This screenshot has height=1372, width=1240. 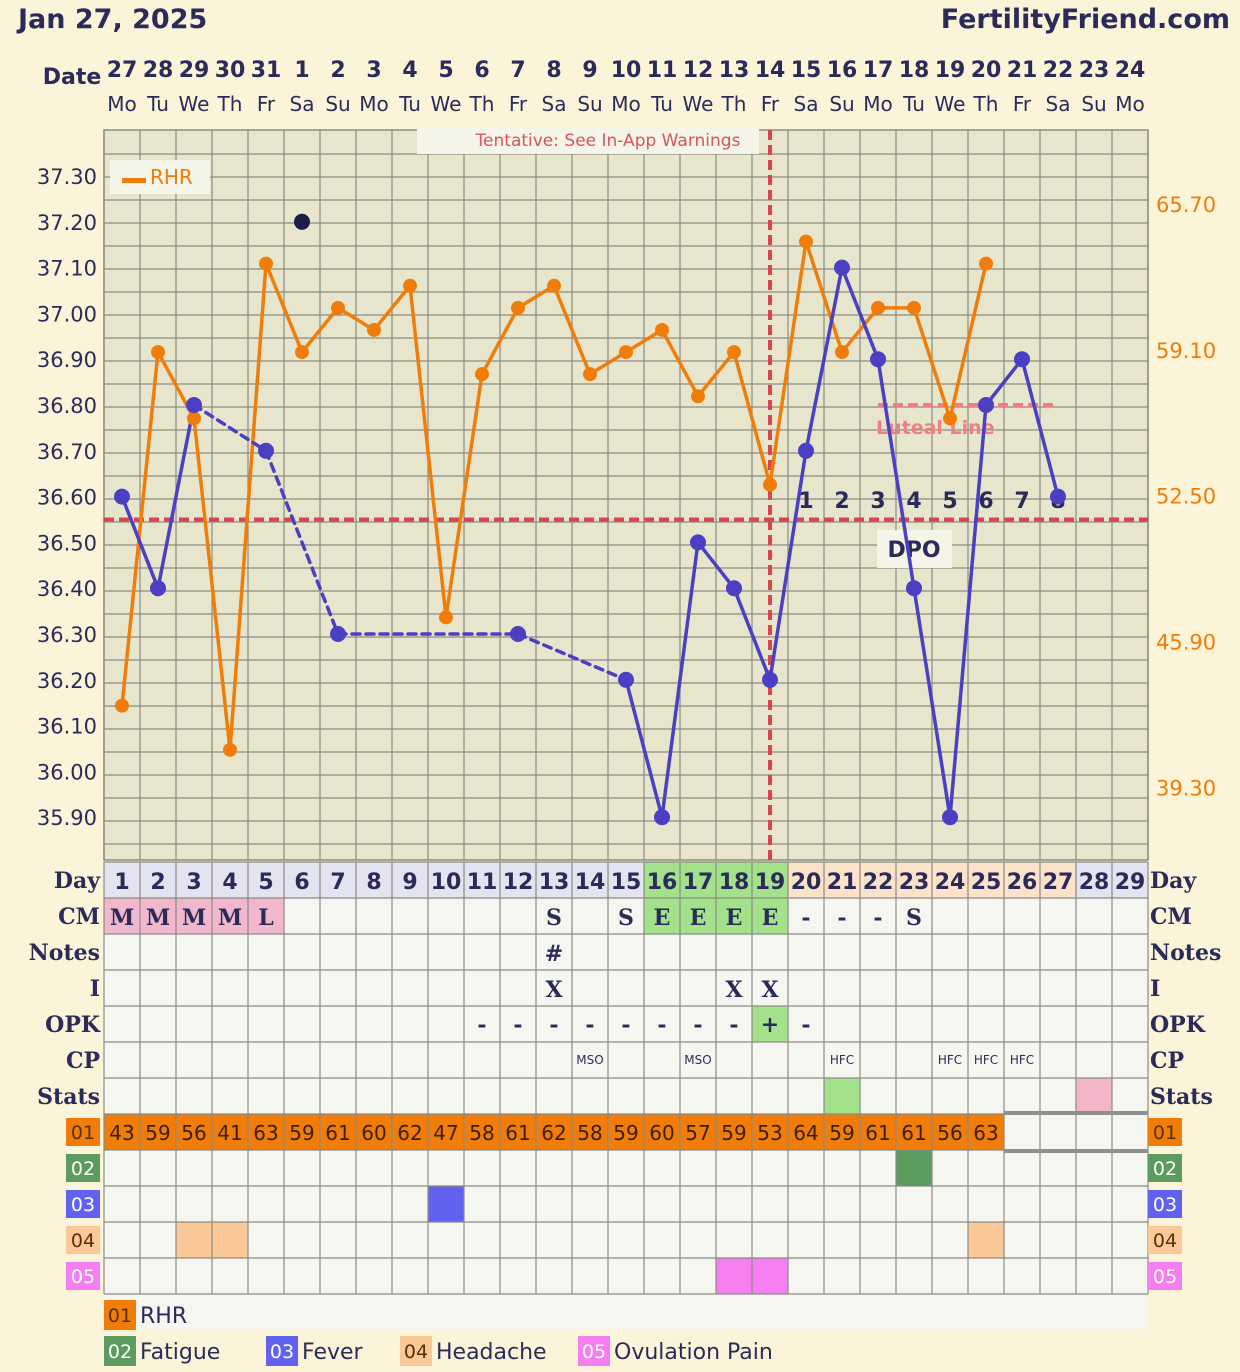 I want to click on cm-row-label-right: CM, so click(x=1171, y=917).